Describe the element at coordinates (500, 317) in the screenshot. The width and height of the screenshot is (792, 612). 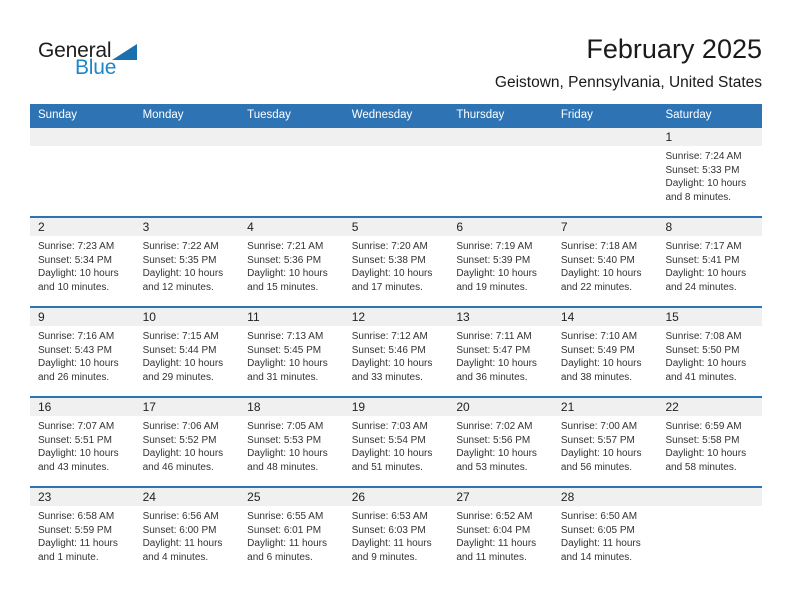
I see `day-number: 13` at that location.